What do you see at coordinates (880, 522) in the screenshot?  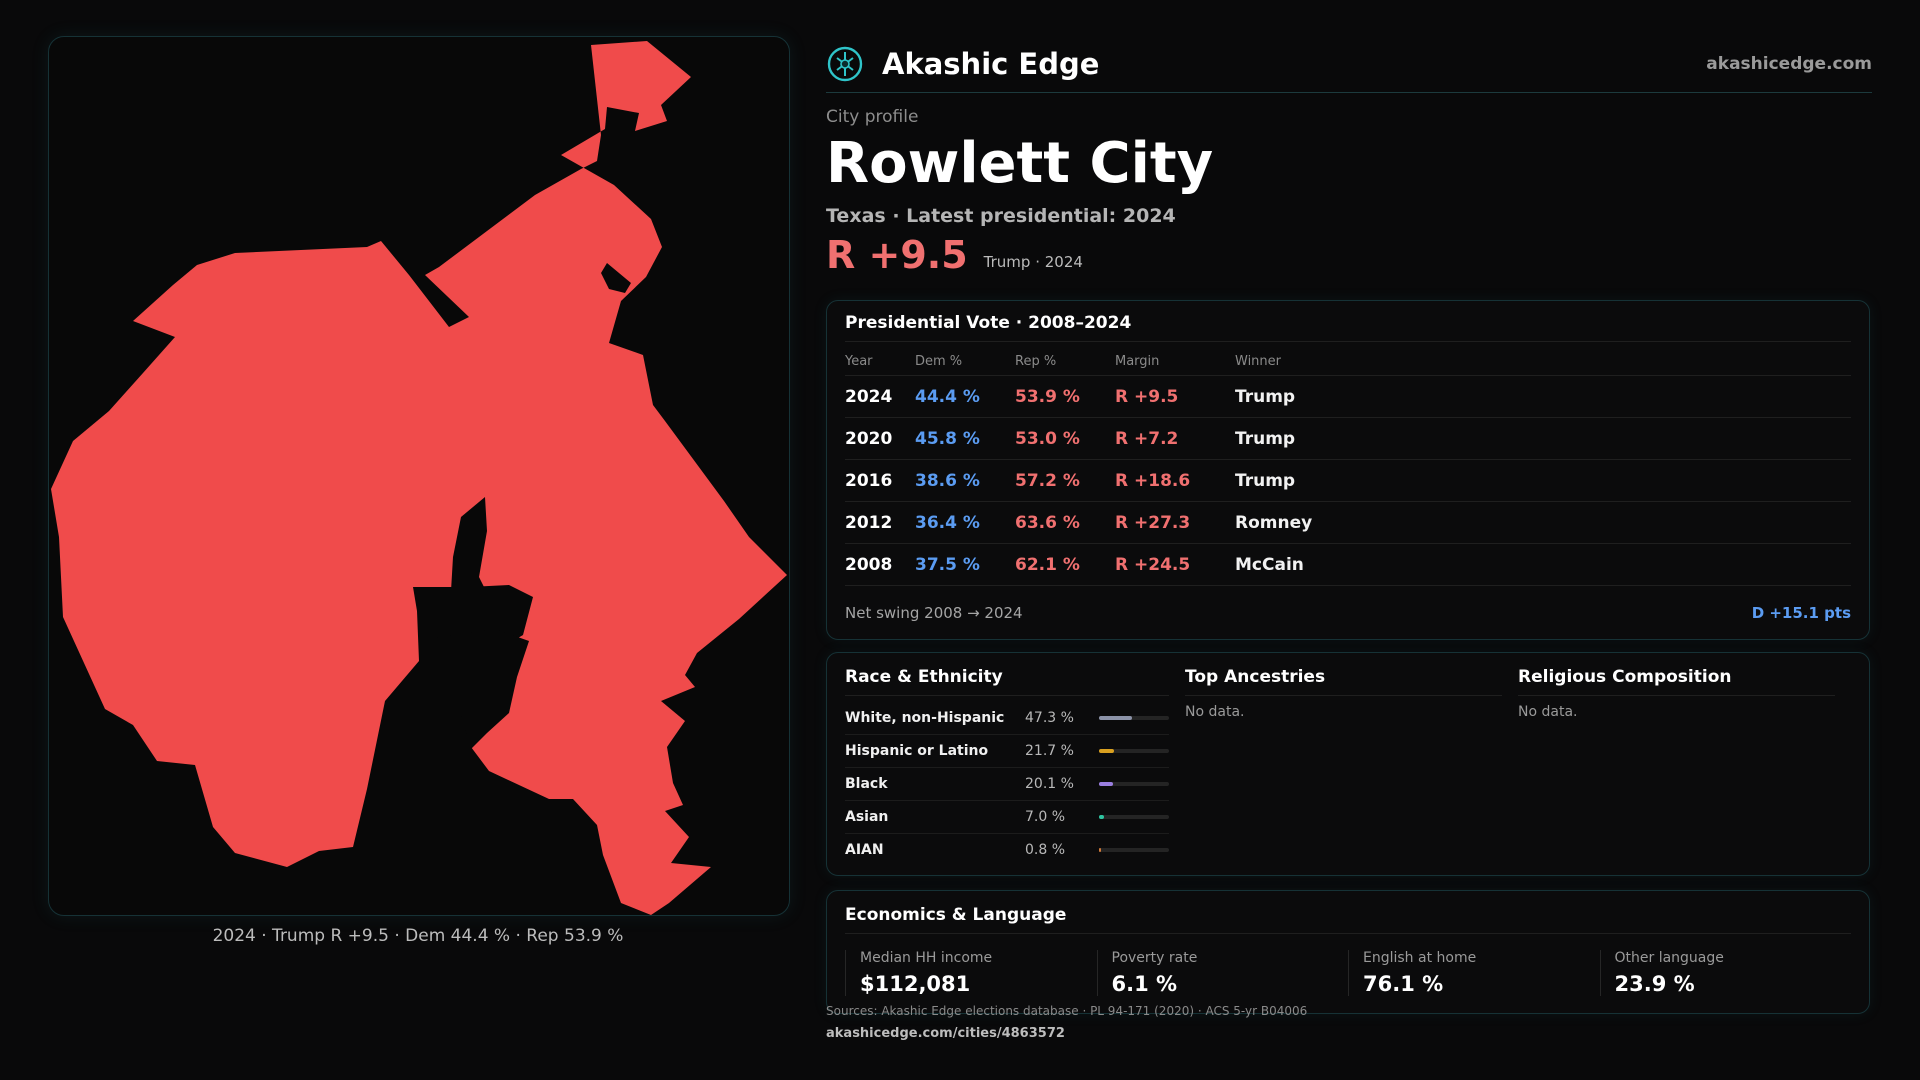 I see `row-year: 2012` at bounding box center [880, 522].